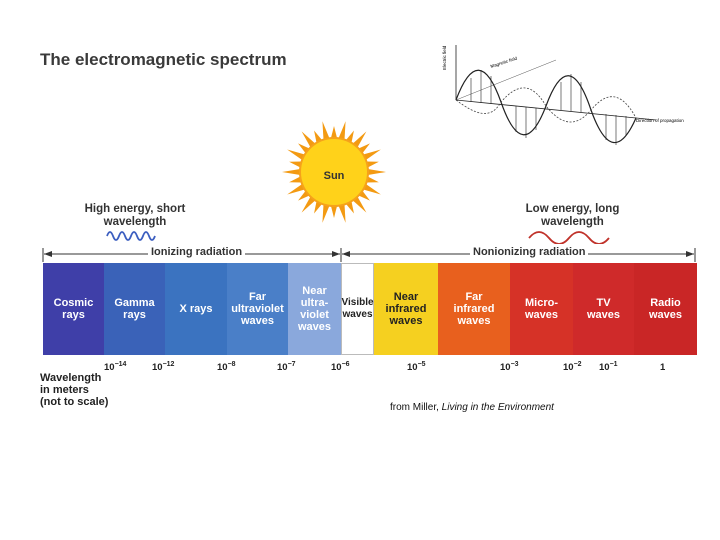 The height and width of the screenshot is (540, 720). I want to click on band-near-ultraviolet: Near ultra-violet waves, so click(314, 309).